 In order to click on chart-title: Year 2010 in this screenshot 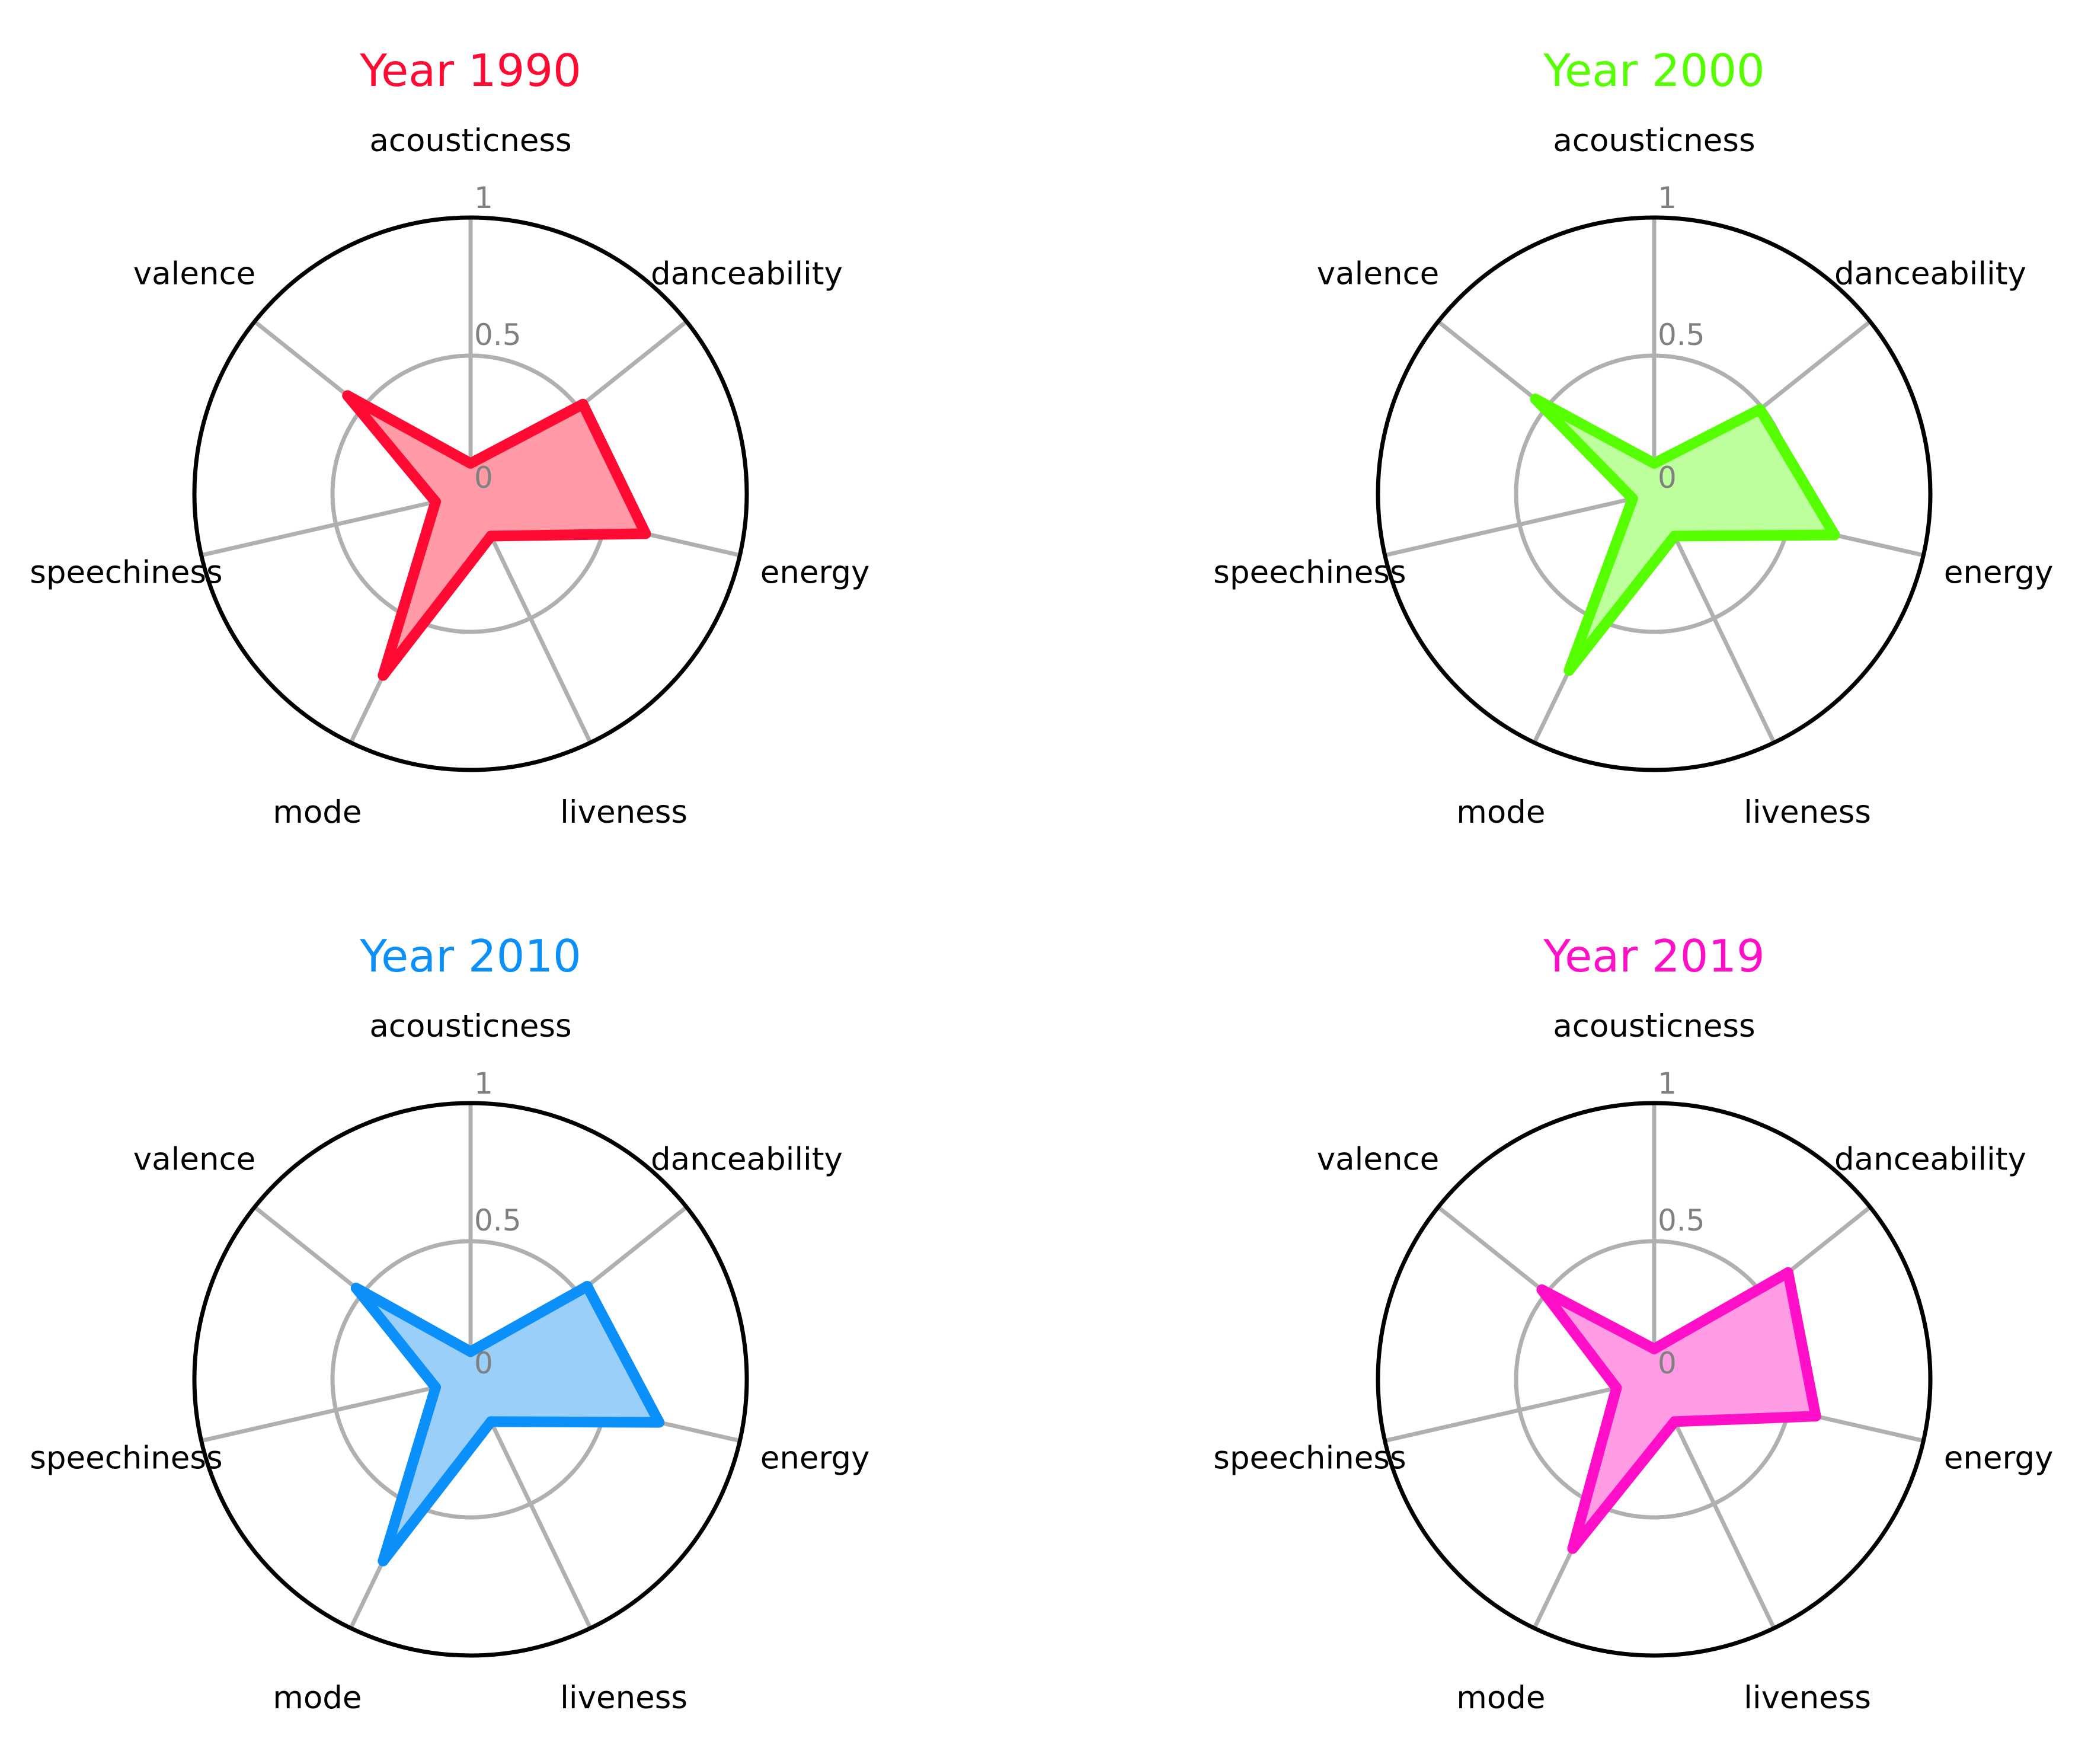, I will do `click(470, 956)`.